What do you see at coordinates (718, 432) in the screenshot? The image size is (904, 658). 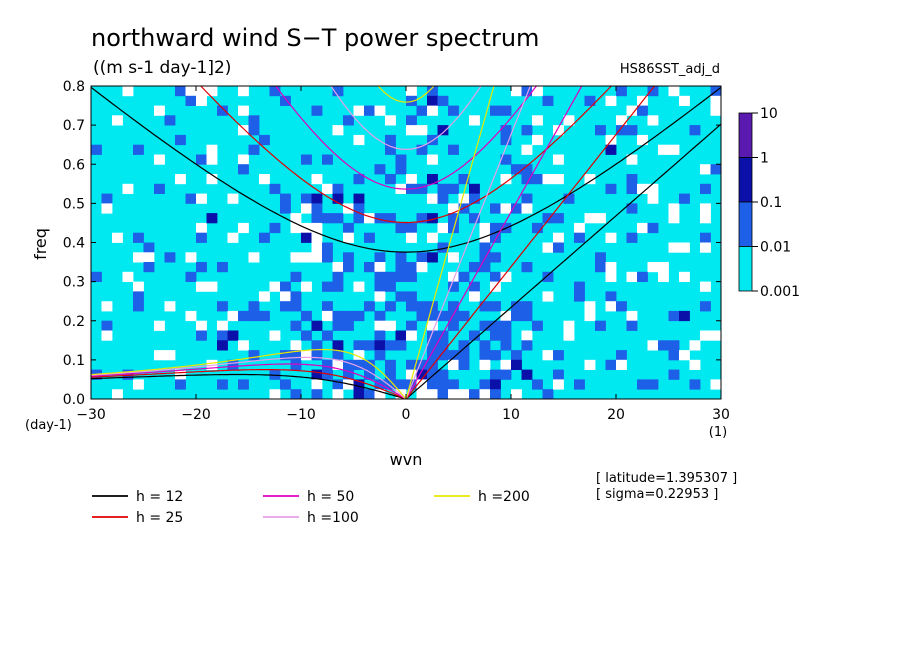 I see `x-unit-label: (1)` at bounding box center [718, 432].